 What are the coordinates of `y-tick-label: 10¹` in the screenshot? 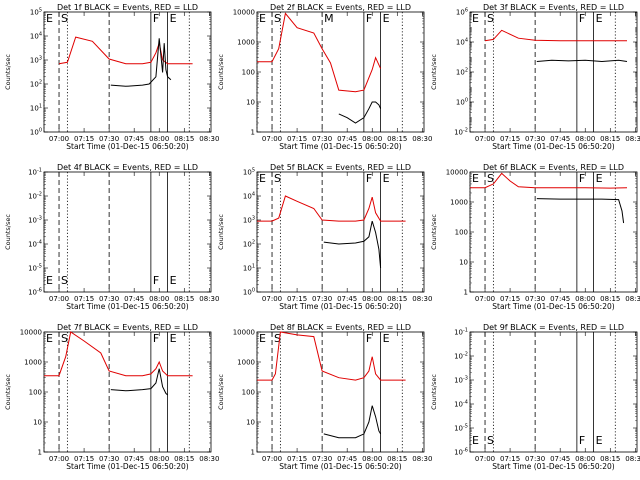 It's located at (36, 108).